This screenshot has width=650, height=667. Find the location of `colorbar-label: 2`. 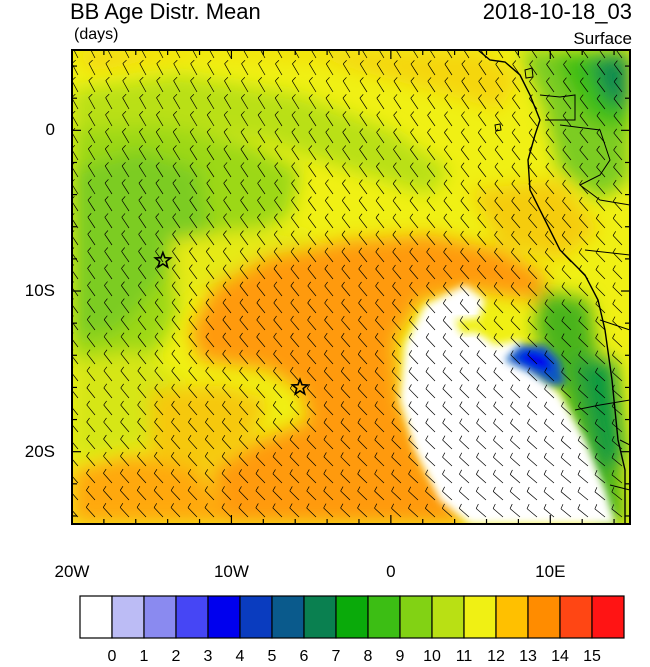

colorbar-label: 2 is located at coordinates (176, 656).